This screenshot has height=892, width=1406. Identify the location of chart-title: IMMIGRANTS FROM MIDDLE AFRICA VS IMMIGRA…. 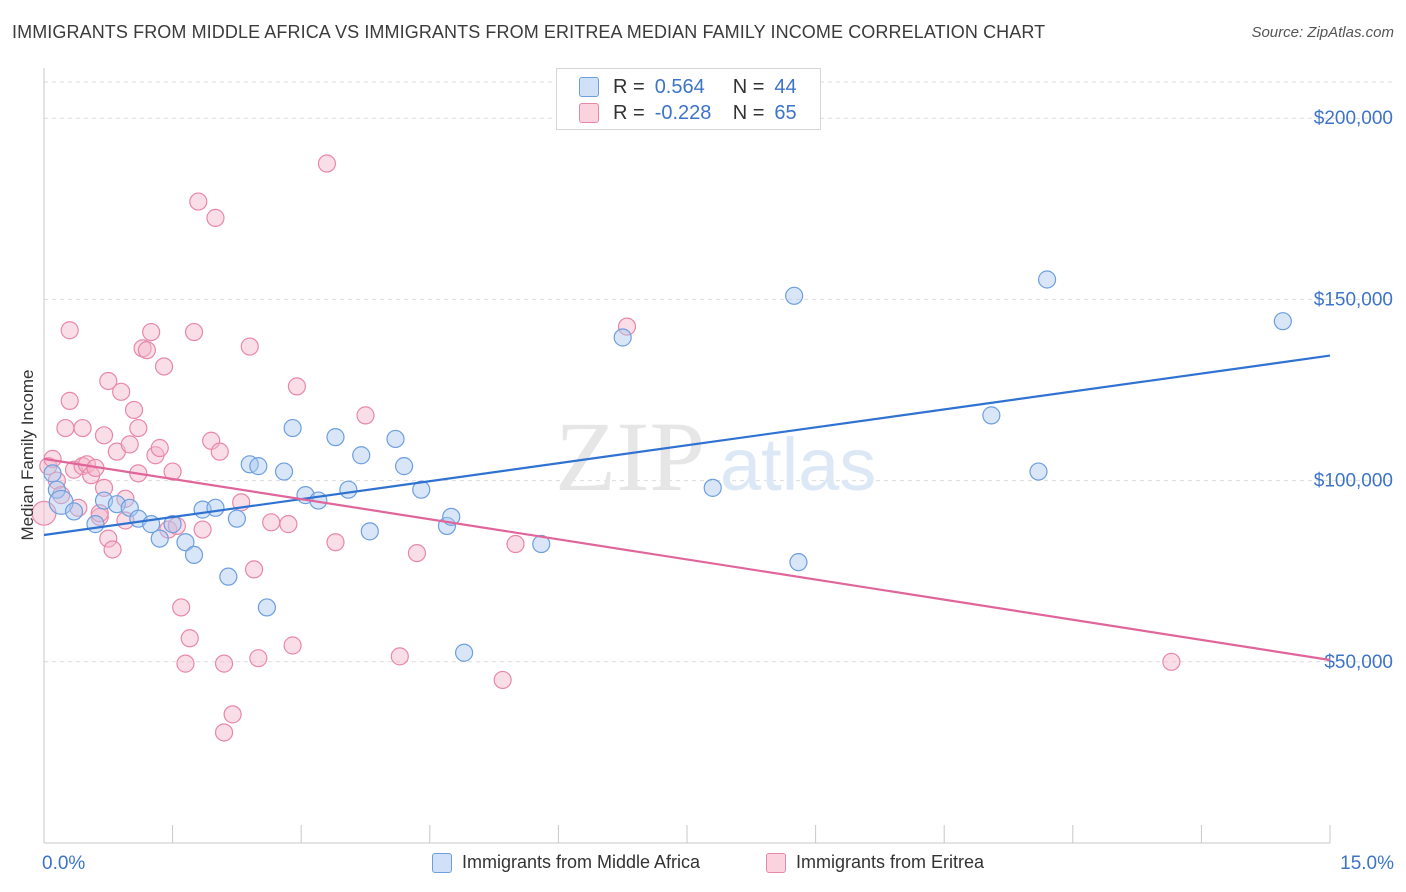
(529, 32).